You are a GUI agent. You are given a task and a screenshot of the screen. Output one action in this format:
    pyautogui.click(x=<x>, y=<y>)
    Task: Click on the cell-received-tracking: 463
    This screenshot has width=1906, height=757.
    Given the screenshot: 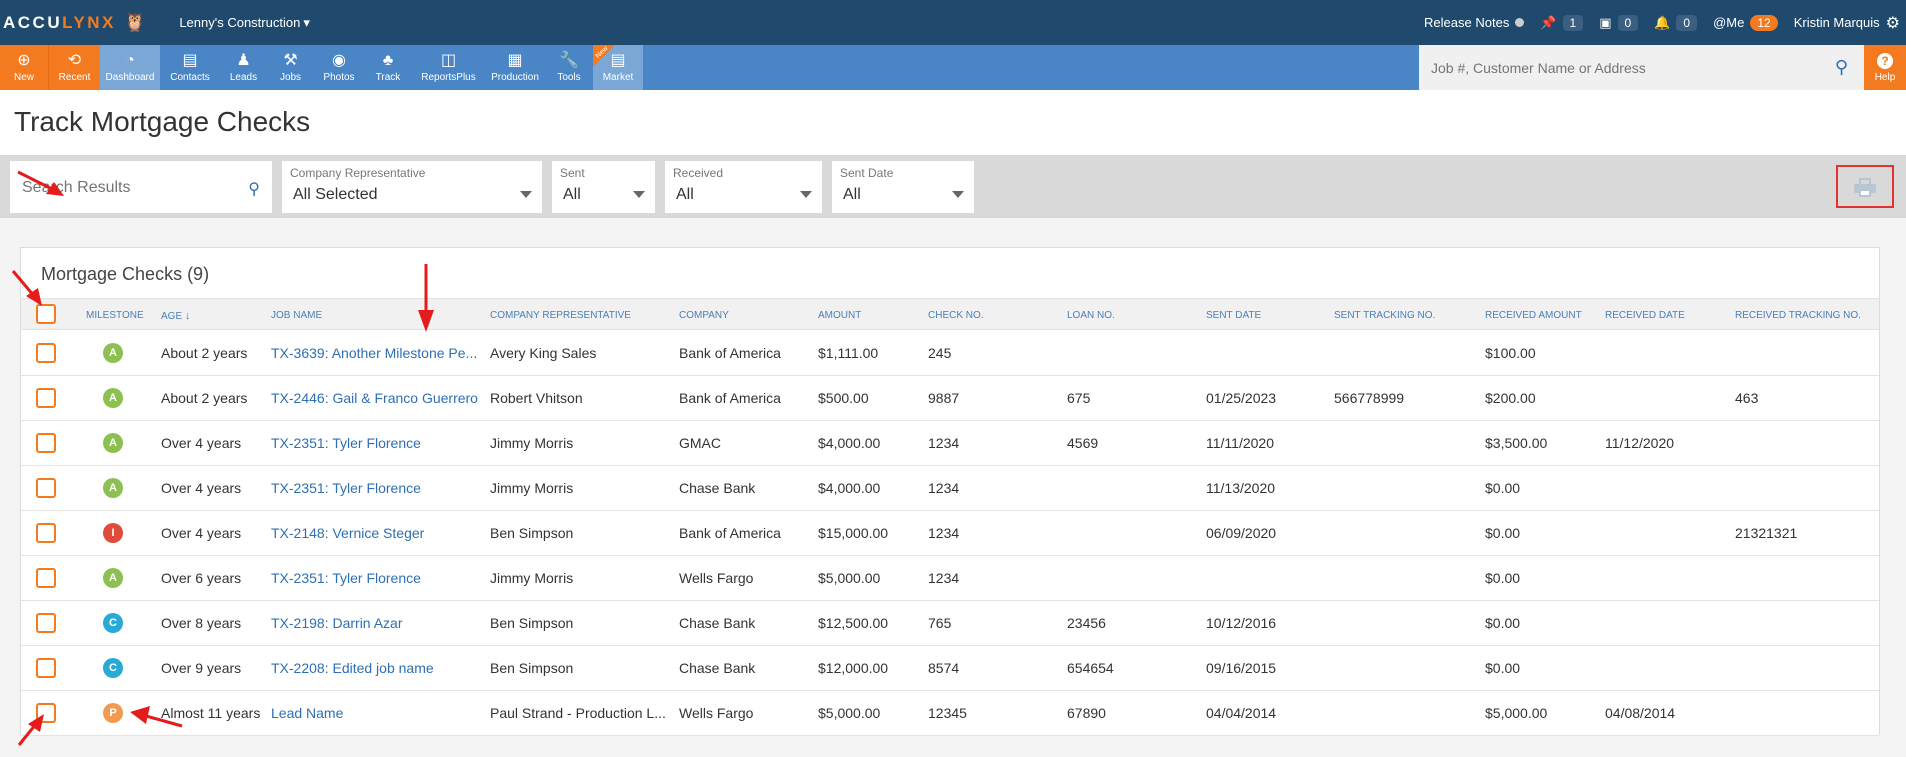 What is the action you would take?
    pyautogui.click(x=1747, y=398)
    